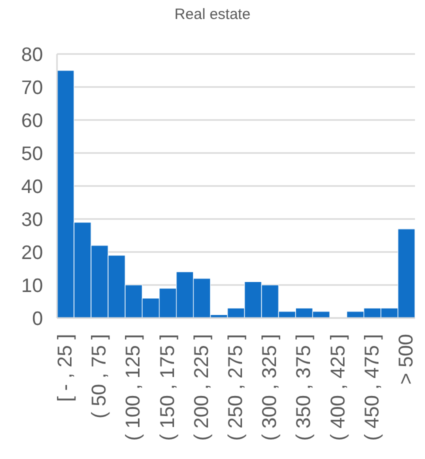 Image resolution: width=425 pixels, height=459 pixels. I want to click on x-tick-label: ( 300 , 325 ], so click(270, 387).